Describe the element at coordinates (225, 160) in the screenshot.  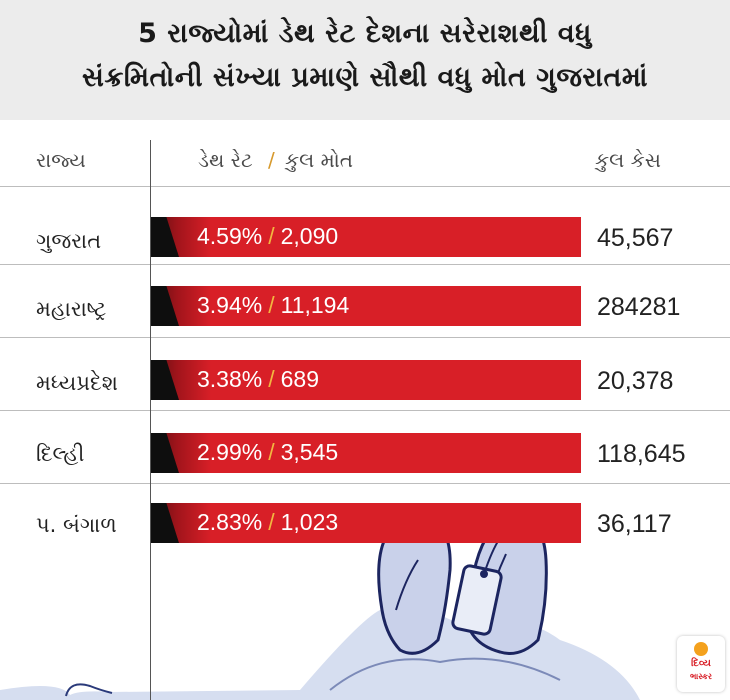
I see `column-header-death-rate: ડેથ રેટ` at that location.